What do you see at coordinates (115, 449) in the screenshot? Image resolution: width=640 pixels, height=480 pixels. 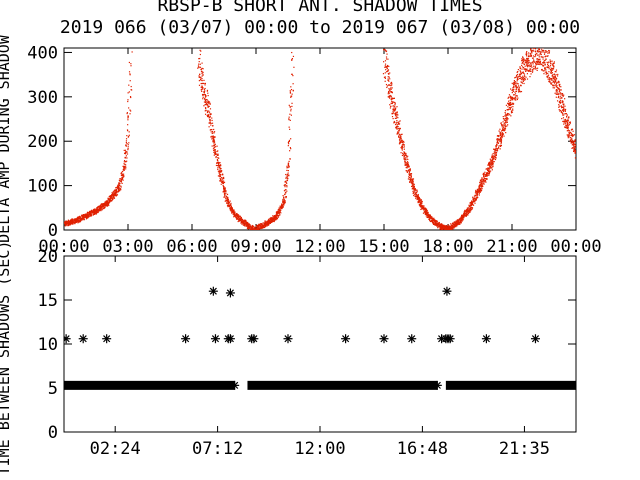 I see `x-tick-label: 02:24` at bounding box center [115, 449].